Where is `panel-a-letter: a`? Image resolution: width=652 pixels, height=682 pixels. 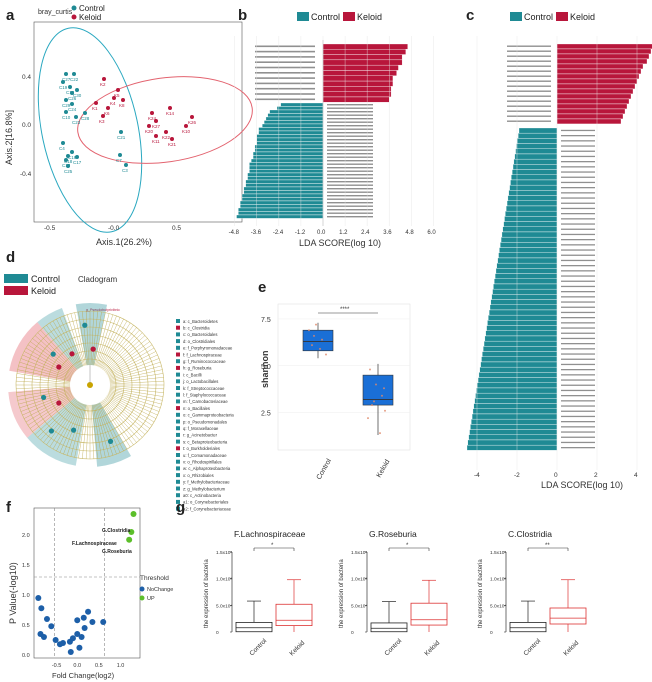 panel-a-letter: a is located at coordinates (10, 15).